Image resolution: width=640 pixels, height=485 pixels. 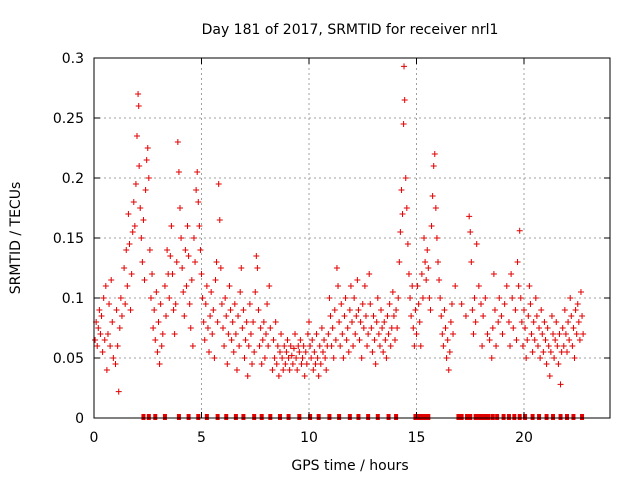 What do you see at coordinates (417, 438) in the screenshot?
I see `x-tick-label: 15` at bounding box center [417, 438].